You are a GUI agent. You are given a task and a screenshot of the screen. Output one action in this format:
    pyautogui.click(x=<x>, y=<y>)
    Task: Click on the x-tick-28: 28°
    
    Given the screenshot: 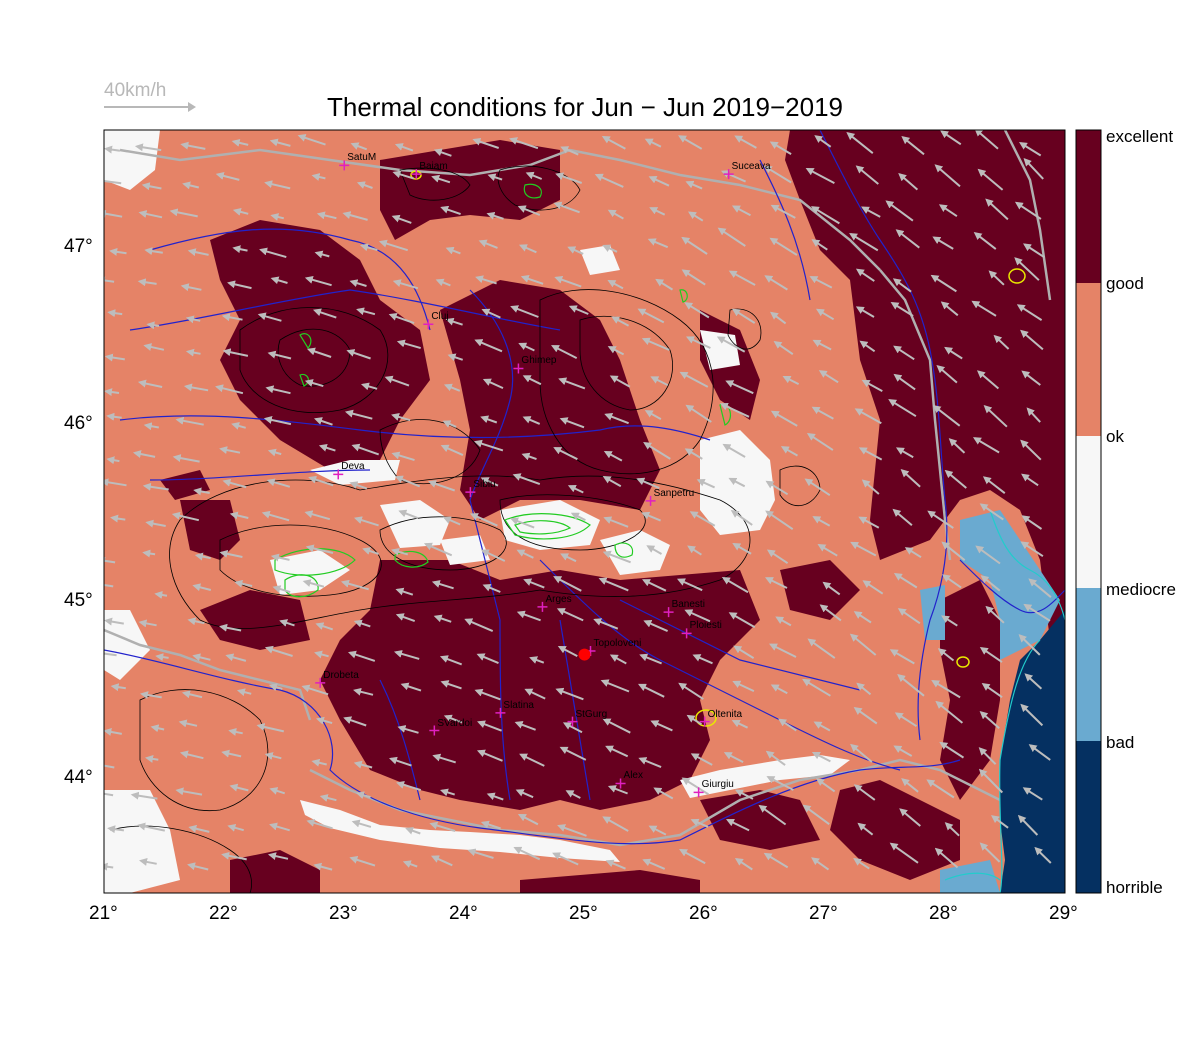 What is the action you would take?
    pyautogui.click(x=943, y=913)
    